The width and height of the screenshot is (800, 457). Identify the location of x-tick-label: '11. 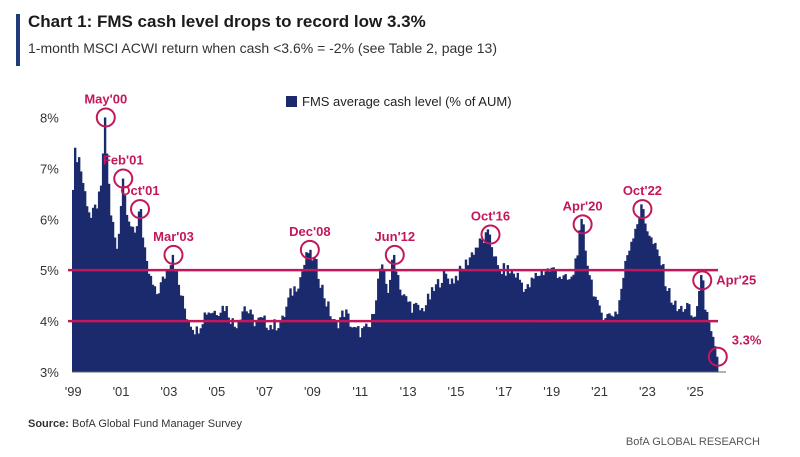
(360, 391).